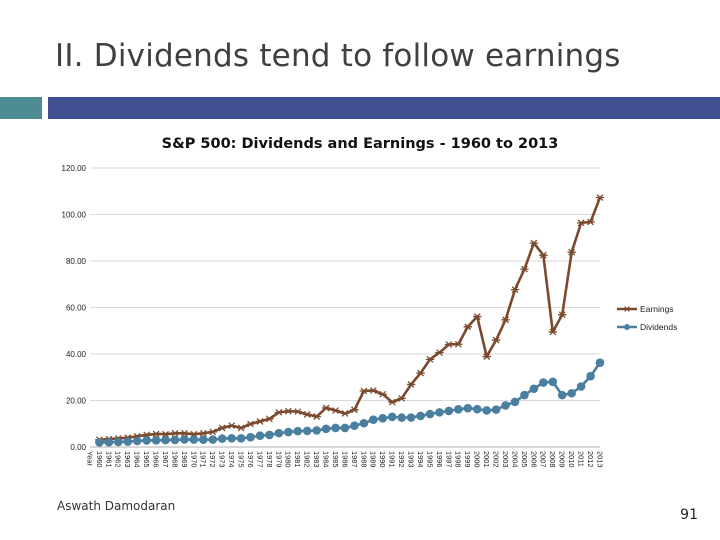  I want to click on x-tick-label: 2002, so click(496, 459).